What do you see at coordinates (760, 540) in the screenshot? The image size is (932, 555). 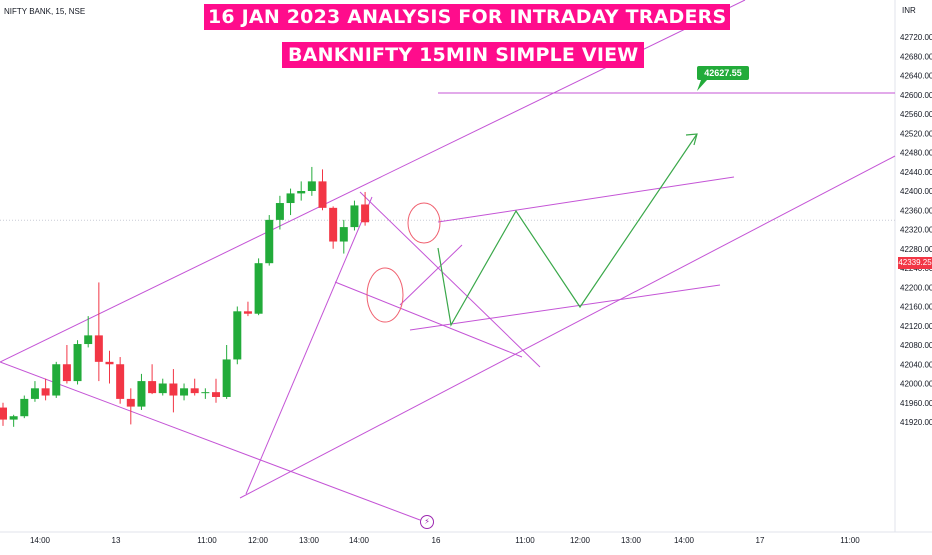 I see `x-tick-label: 17` at bounding box center [760, 540].